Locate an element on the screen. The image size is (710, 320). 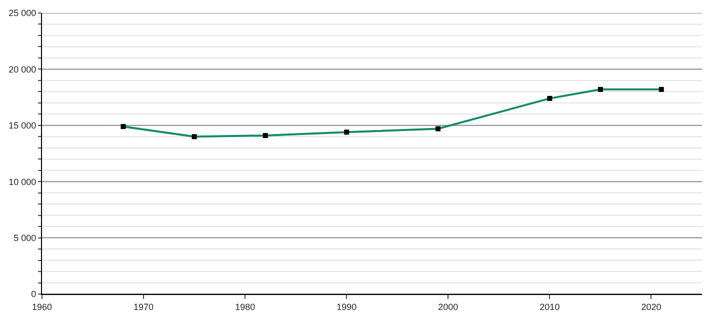
x-tick-label: 2010 is located at coordinates (550, 307).